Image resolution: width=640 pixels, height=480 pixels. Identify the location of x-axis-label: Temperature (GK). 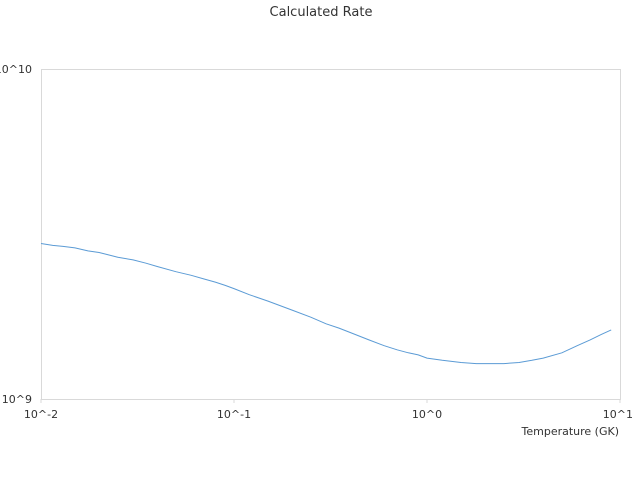
(570, 431).